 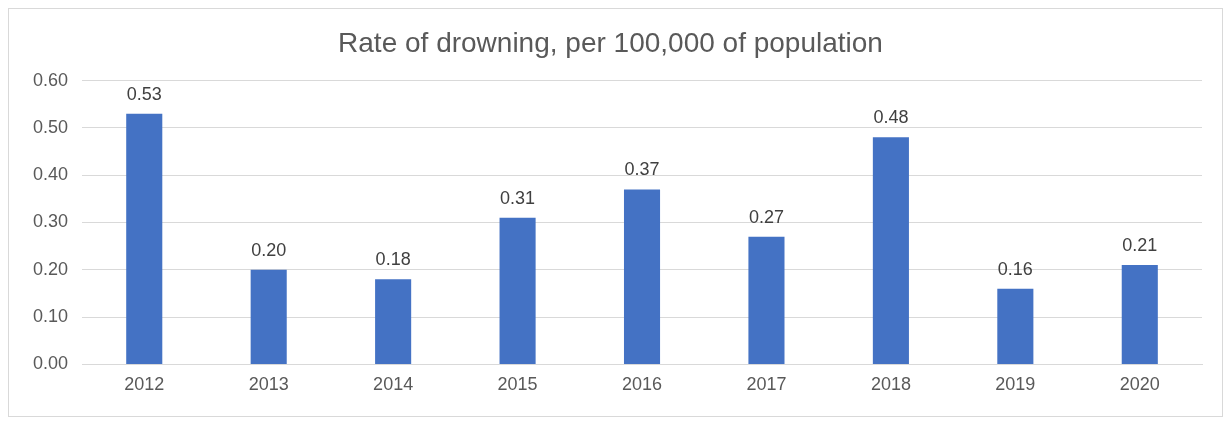 I want to click on data-label: 0.53, so click(x=144, y=93).